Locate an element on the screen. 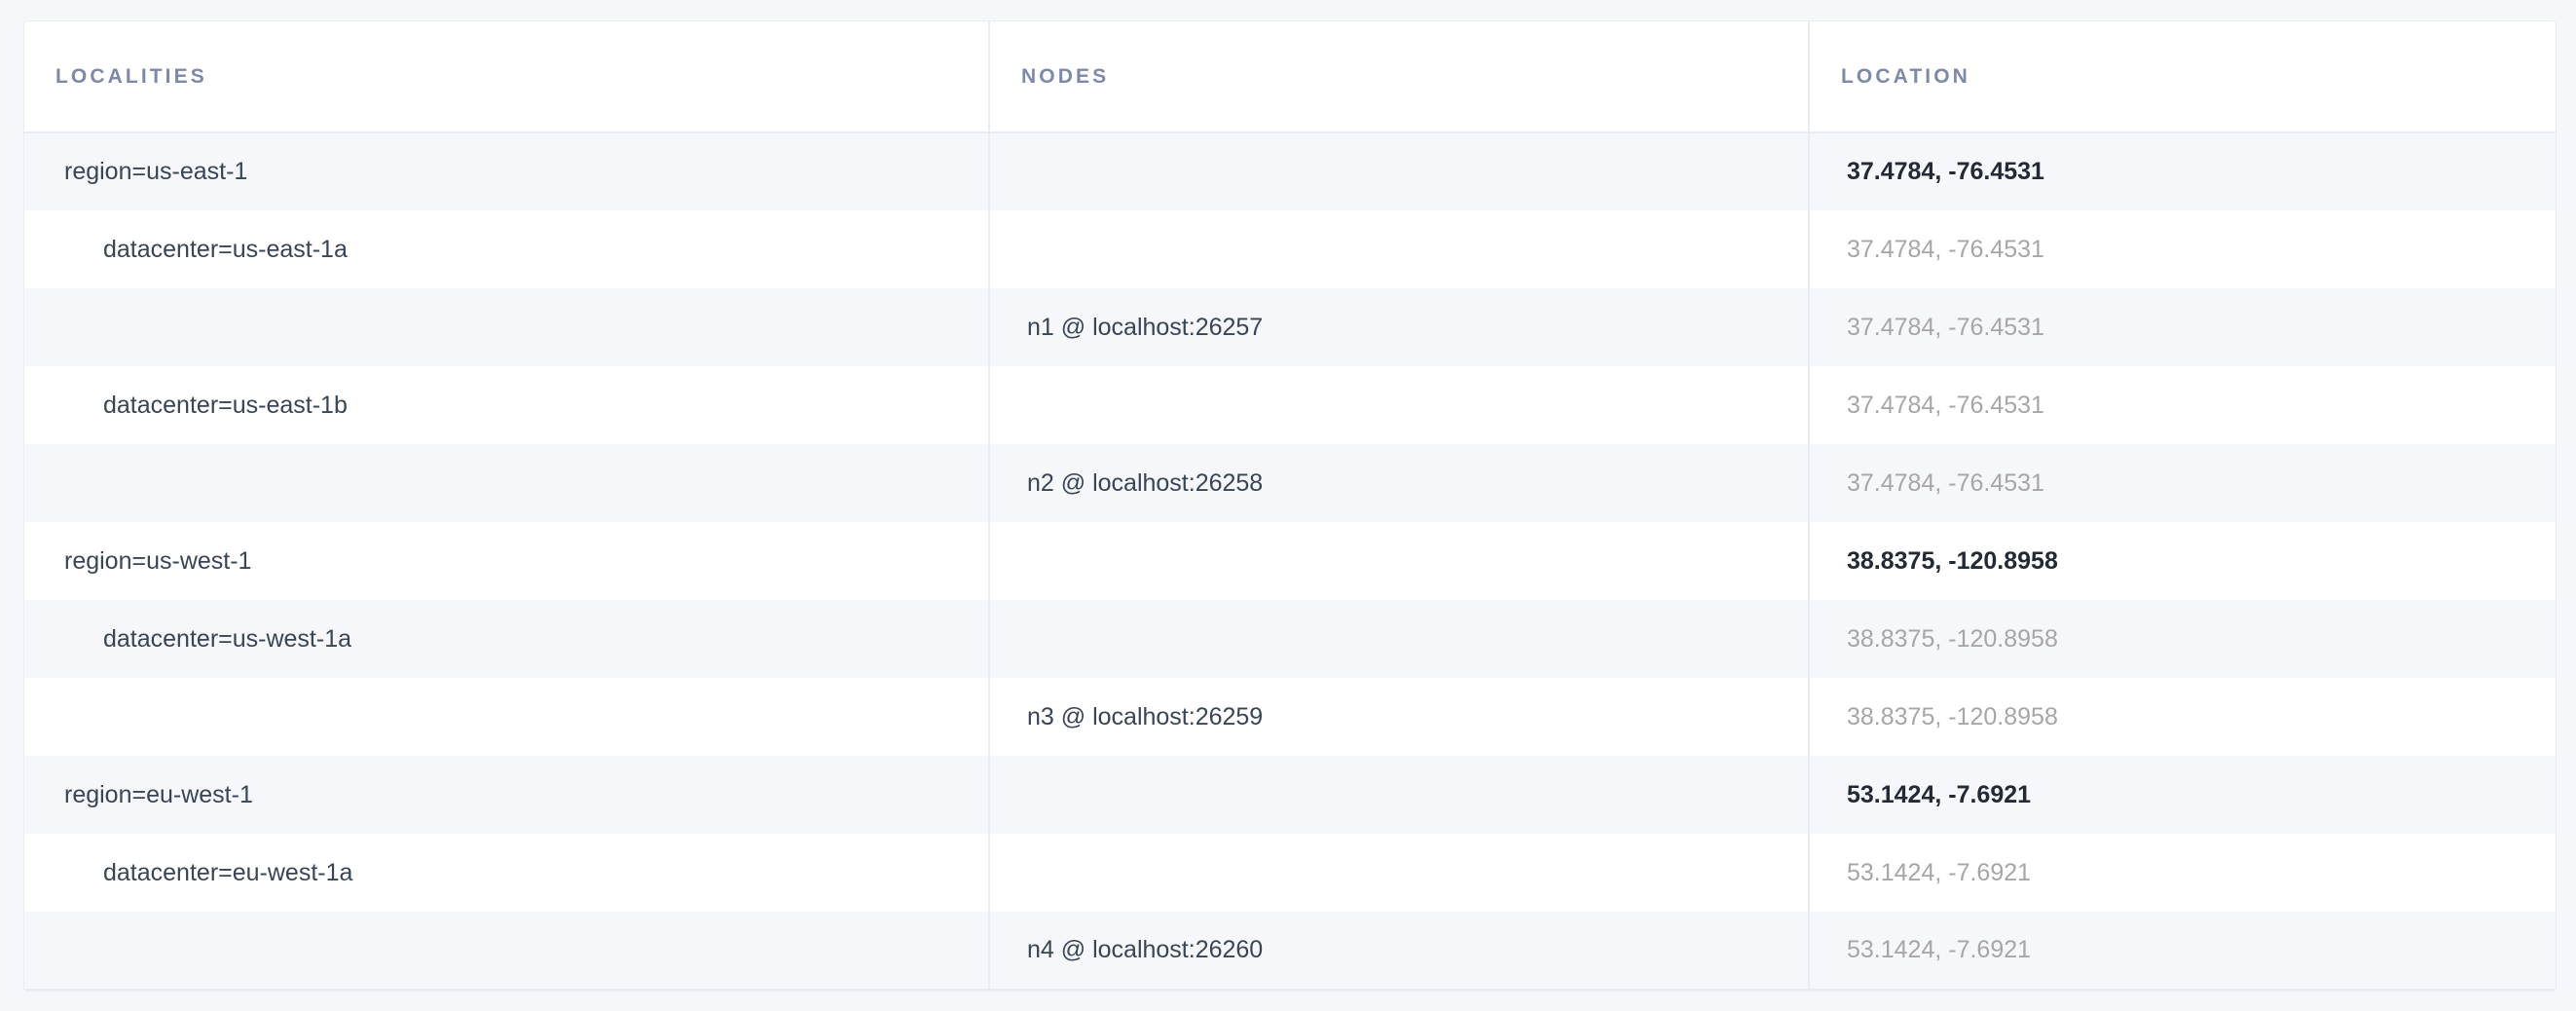 This screenshot has width=2576, height=1011. cell-node: n4 @ localhost:26260 is located at coordinates (1398, 951).